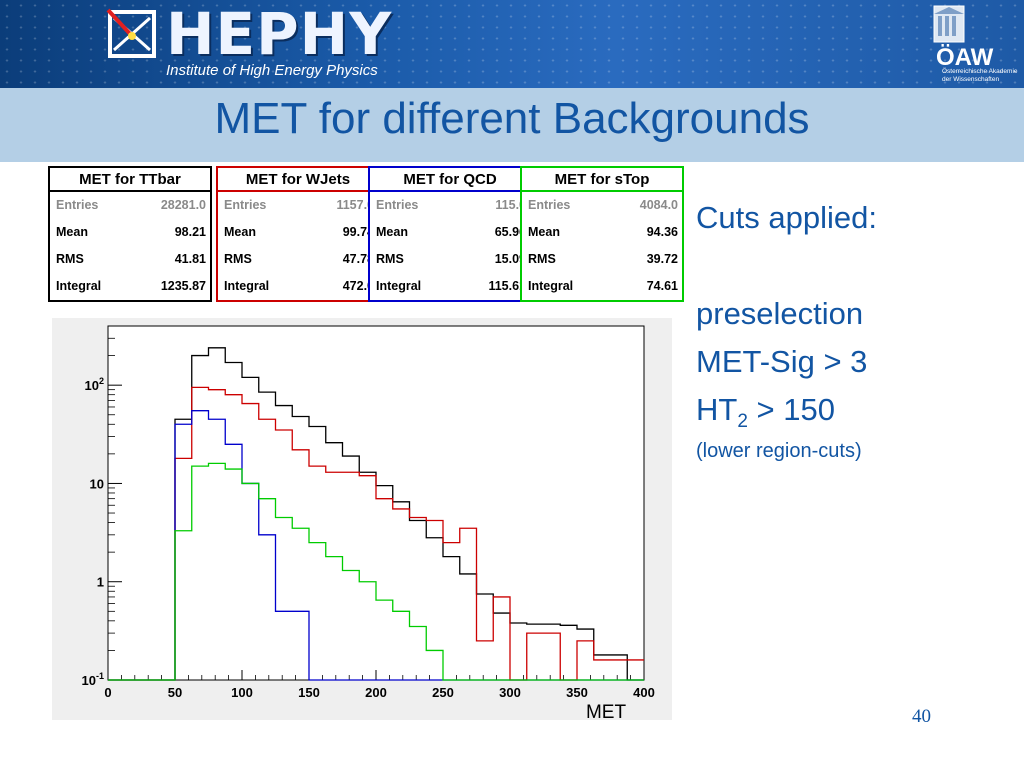 The height and width of the screenshot is (768, 1024). What do you see at coordinates (510, 692) in the screenshot?
I see `x-tick-label: 300` at bounding box center [510, 692].